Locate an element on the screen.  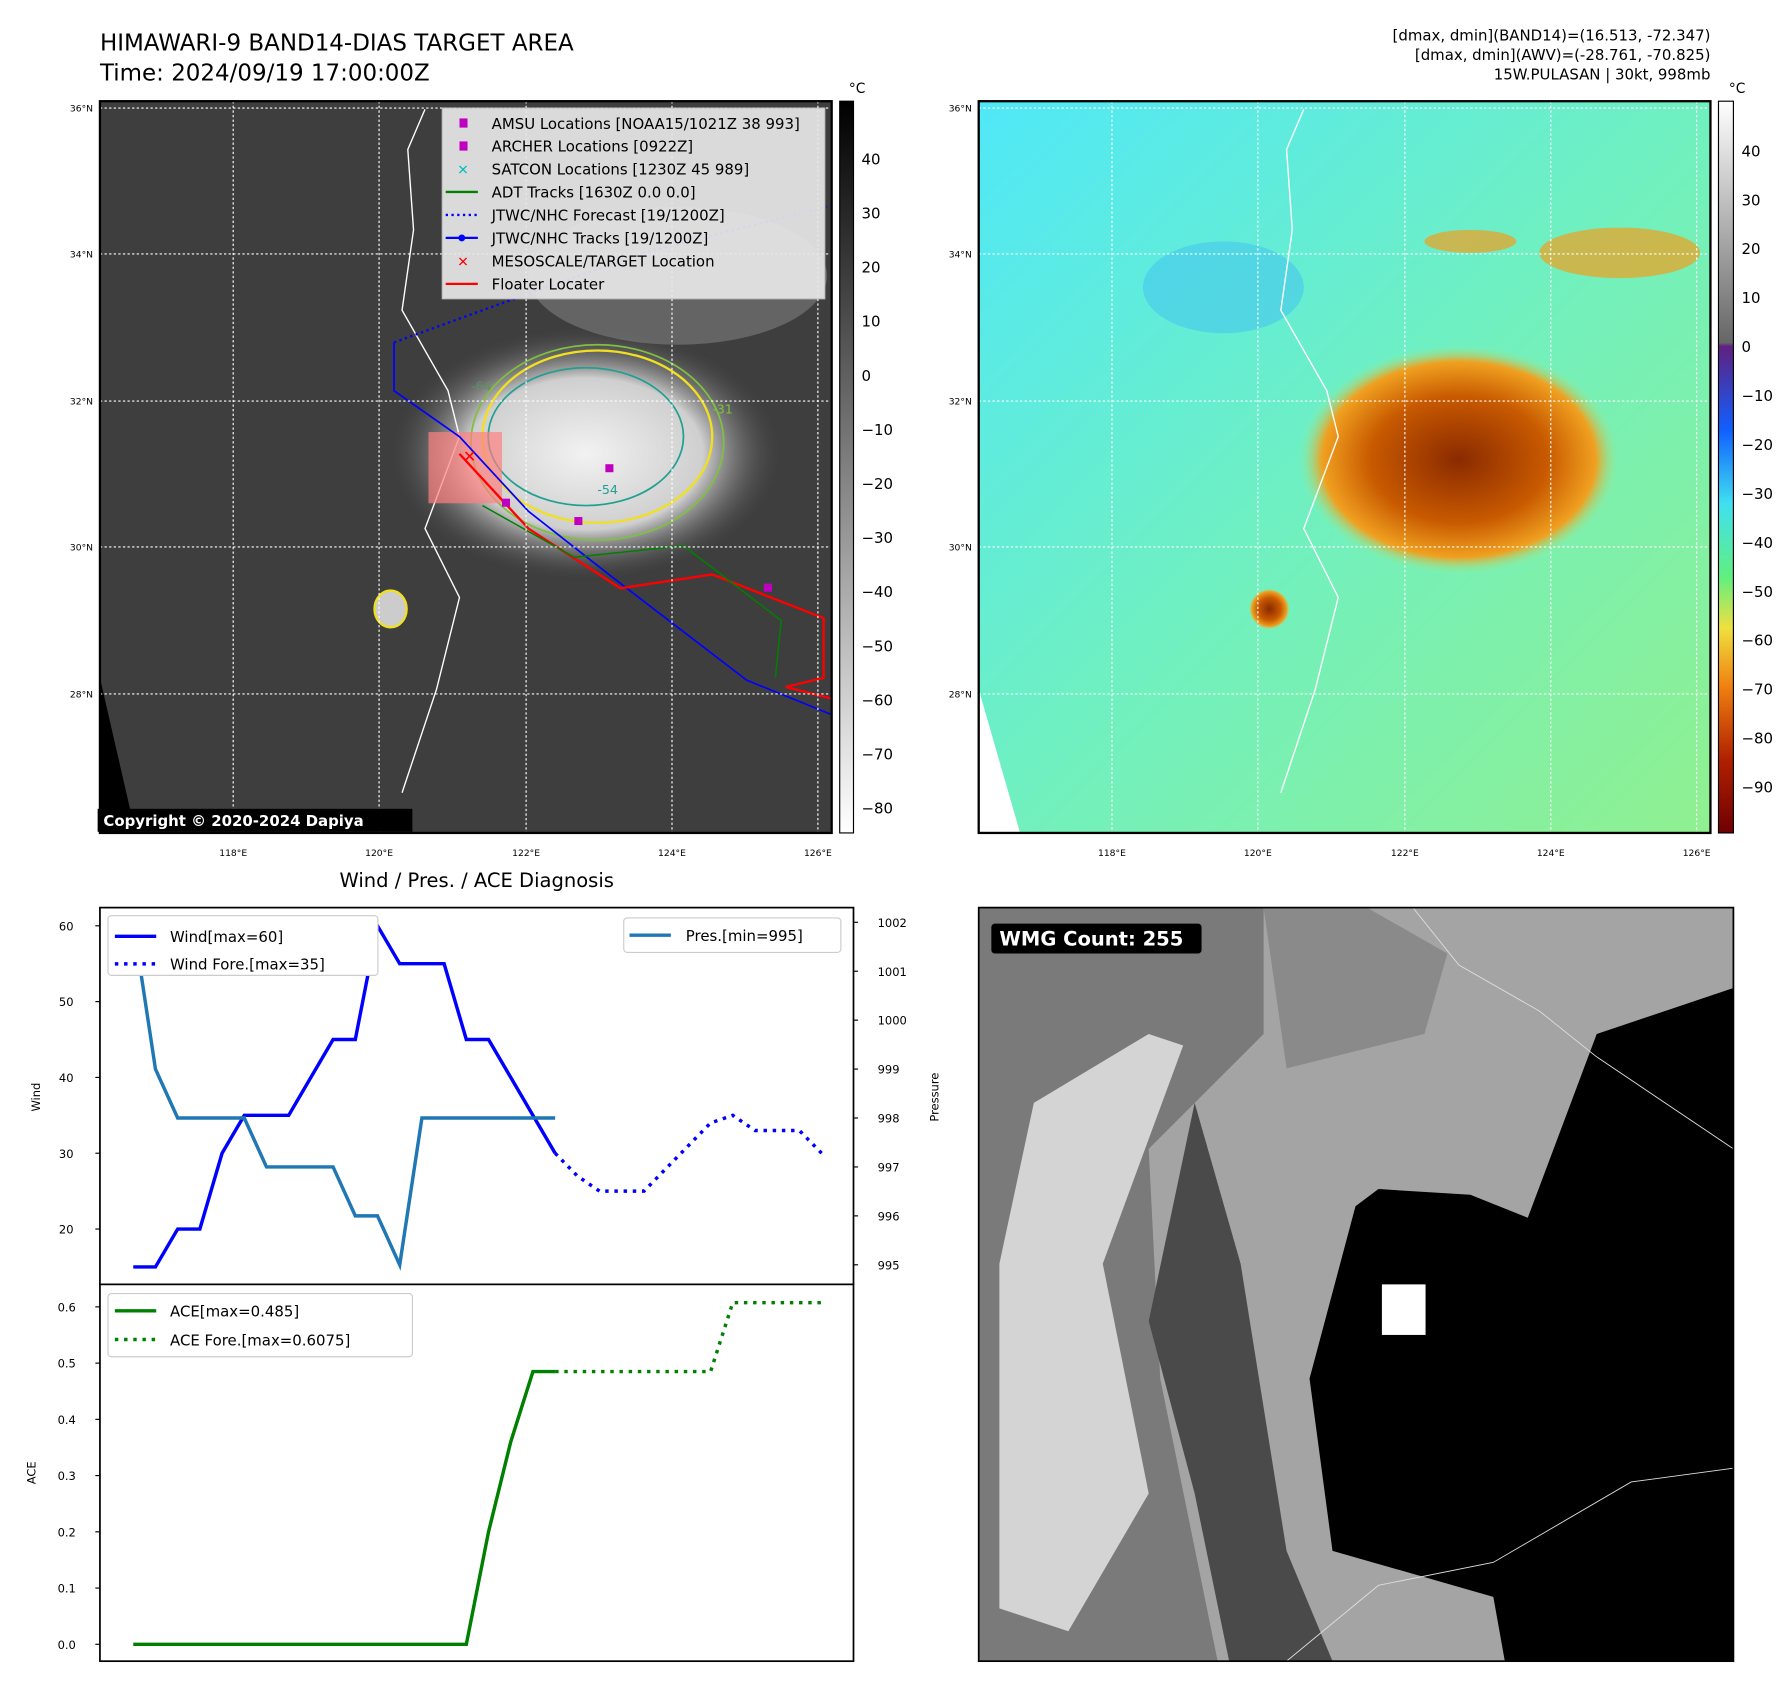
awv-stats: [dmax, dmin](AWV)=(-28.761, -70.825) is located at coordinates (1563, 55).